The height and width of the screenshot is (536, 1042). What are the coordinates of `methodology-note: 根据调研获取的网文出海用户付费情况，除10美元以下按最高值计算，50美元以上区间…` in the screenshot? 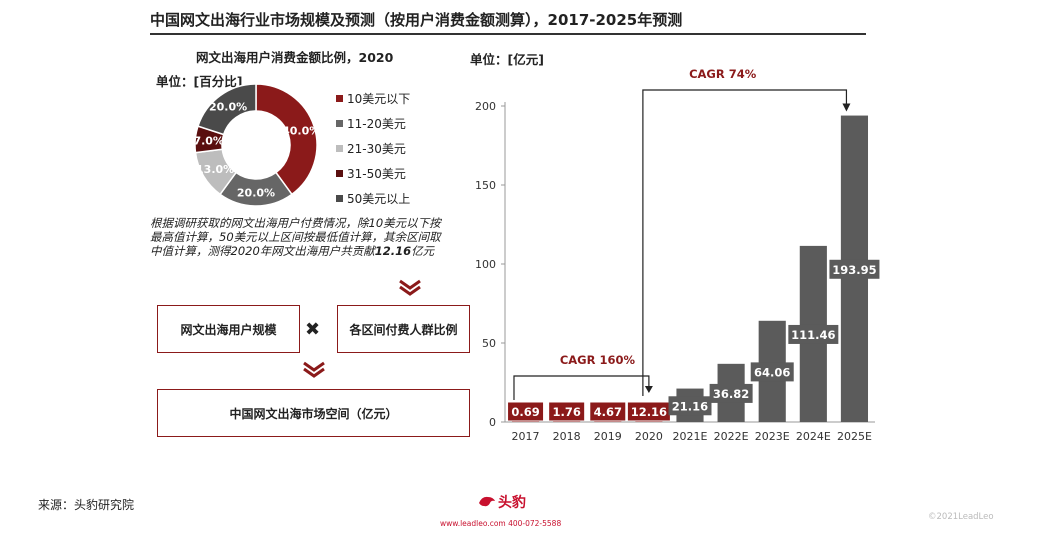 It's located at (300, 237).